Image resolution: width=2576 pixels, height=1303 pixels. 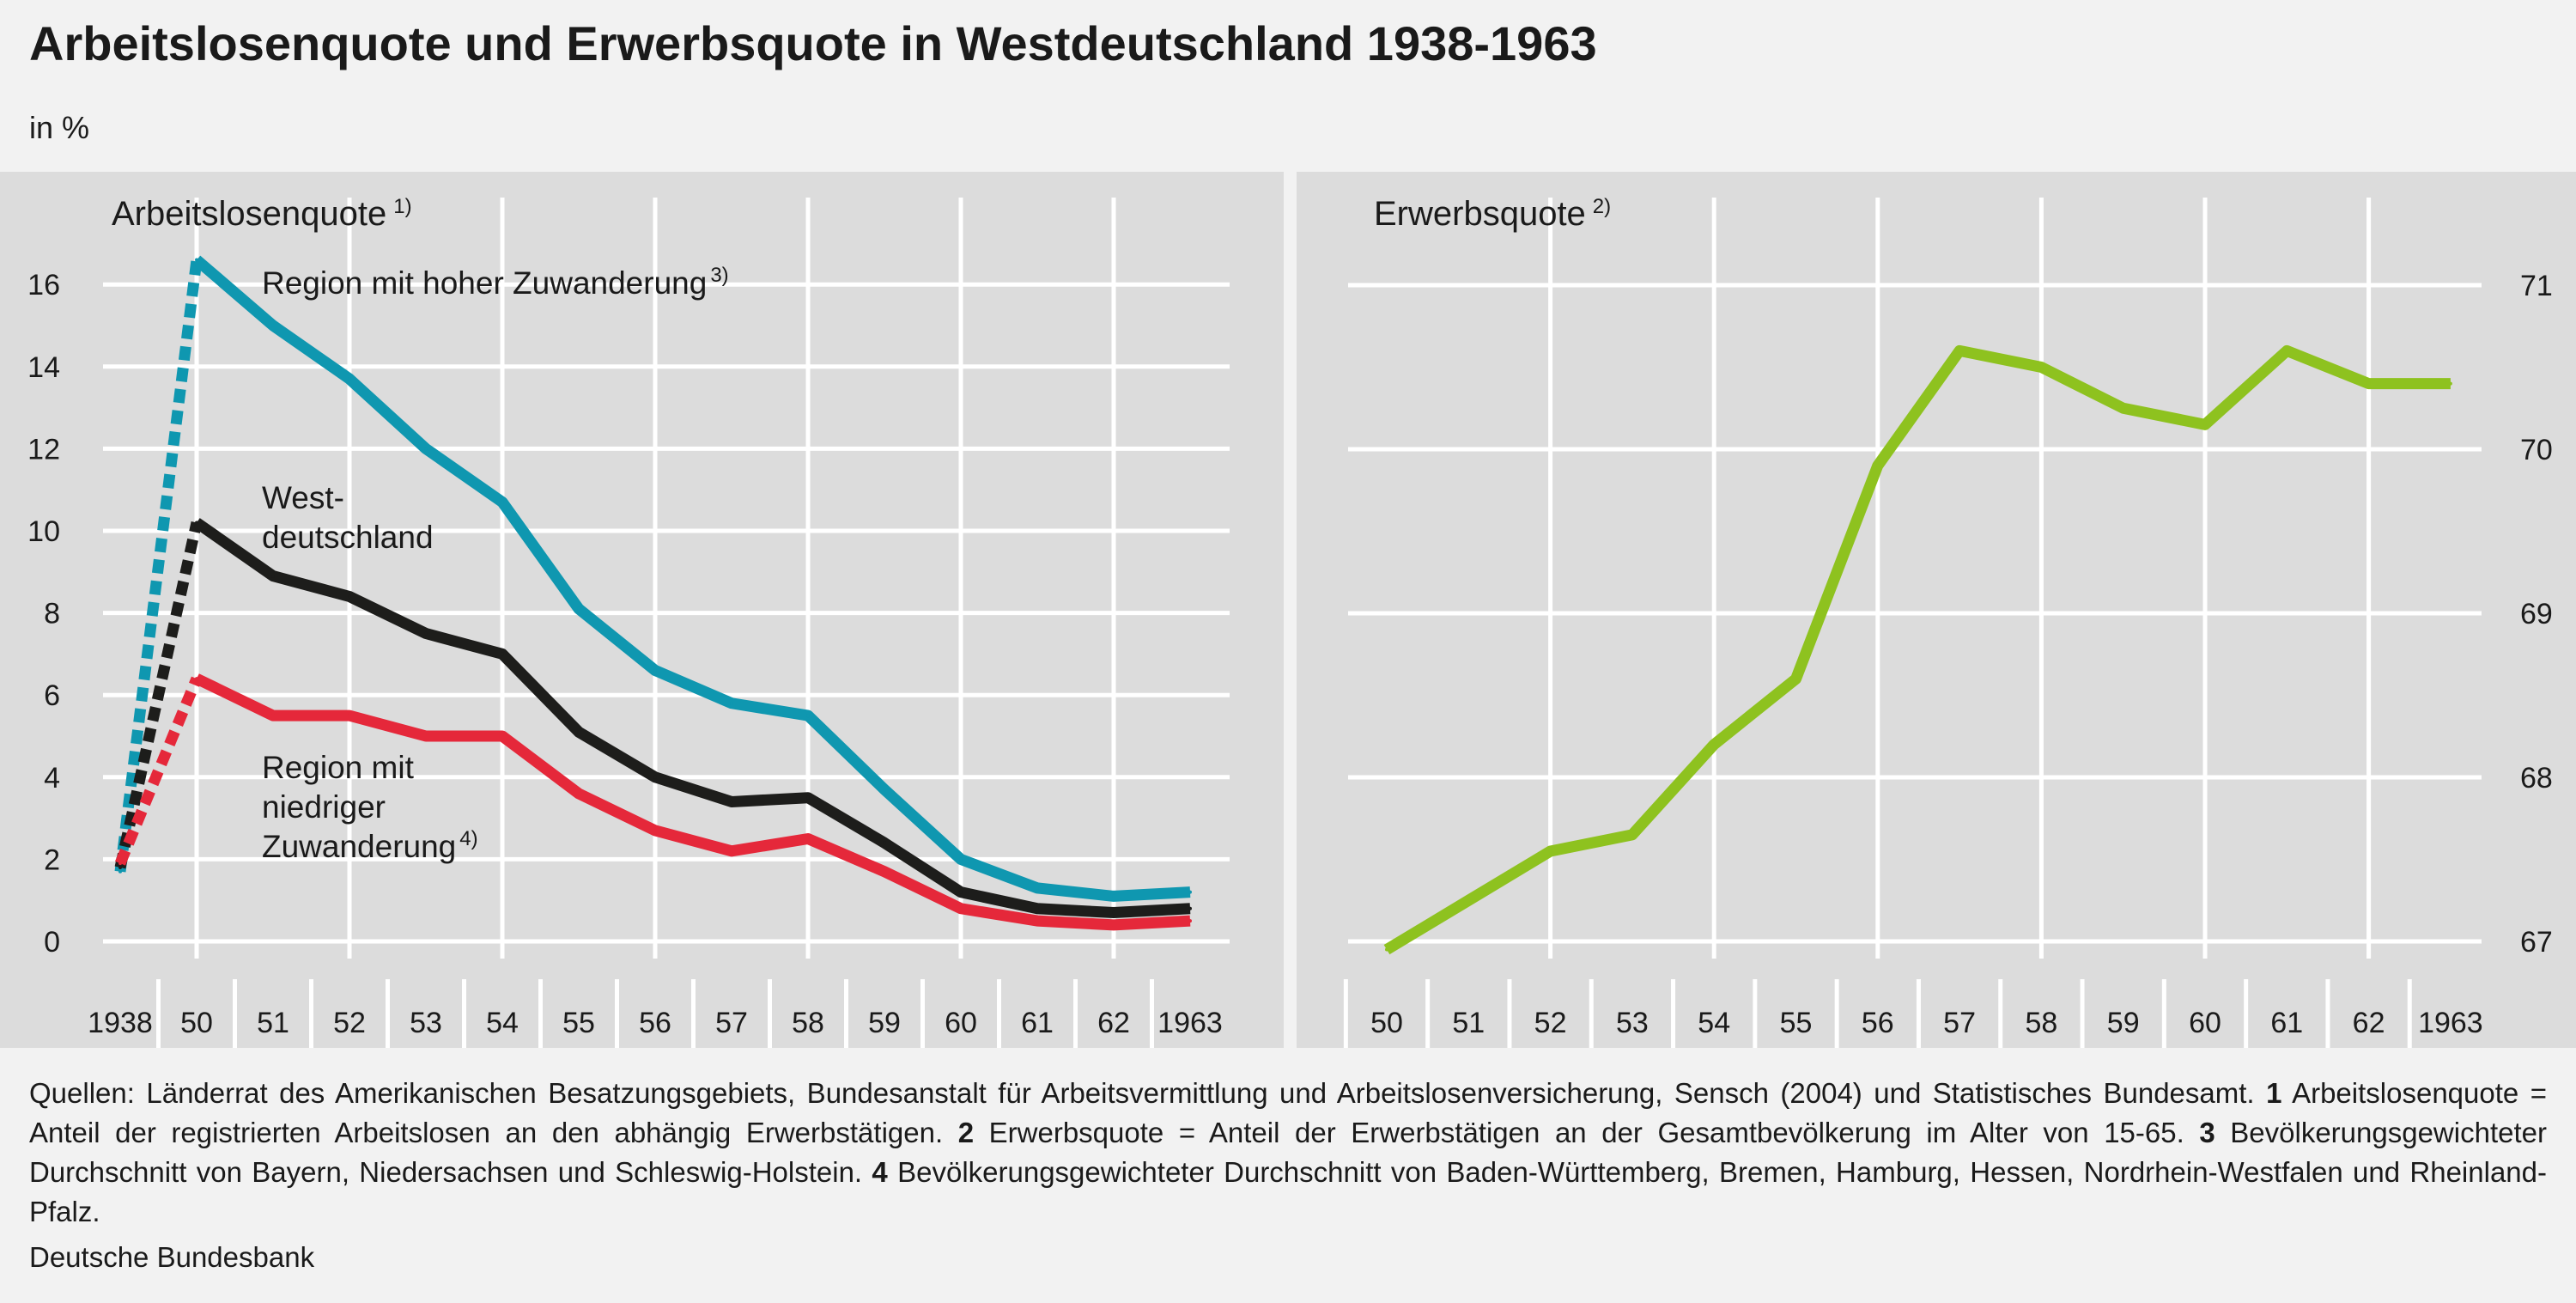 I want to click on left-x-tick-label: 60, so click(x=961, y=1023).